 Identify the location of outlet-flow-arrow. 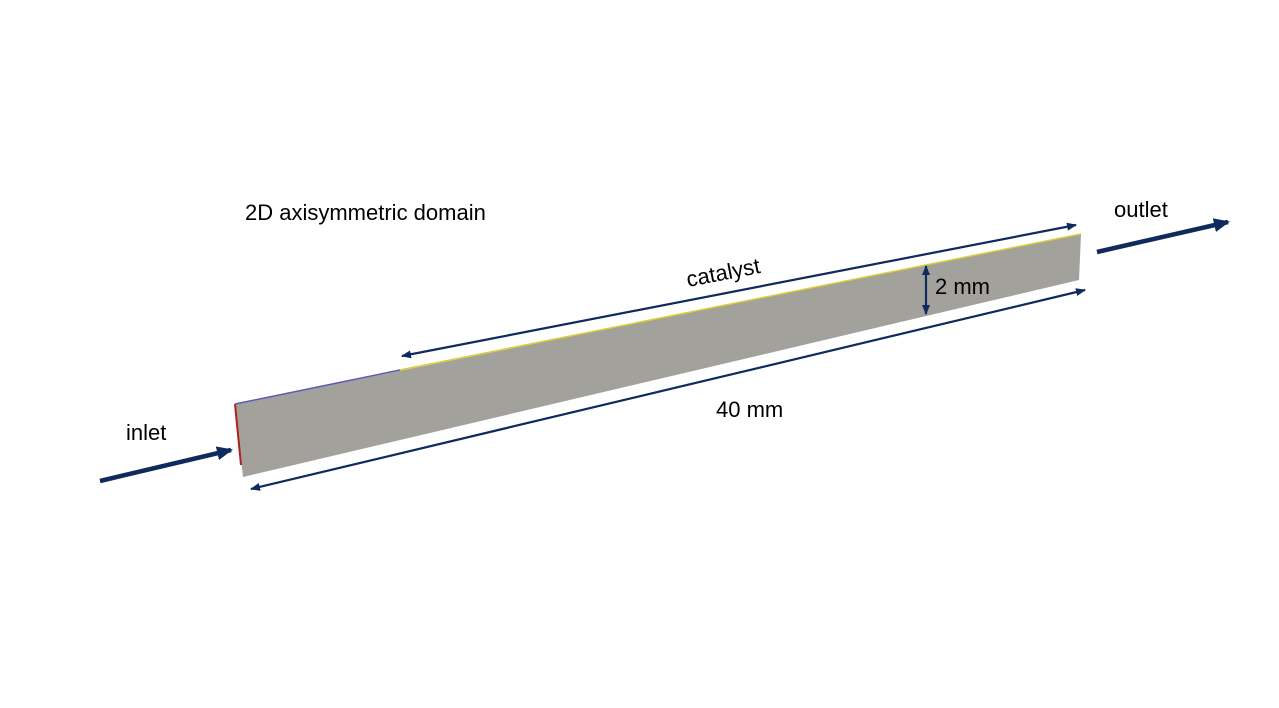
(1163, 236).